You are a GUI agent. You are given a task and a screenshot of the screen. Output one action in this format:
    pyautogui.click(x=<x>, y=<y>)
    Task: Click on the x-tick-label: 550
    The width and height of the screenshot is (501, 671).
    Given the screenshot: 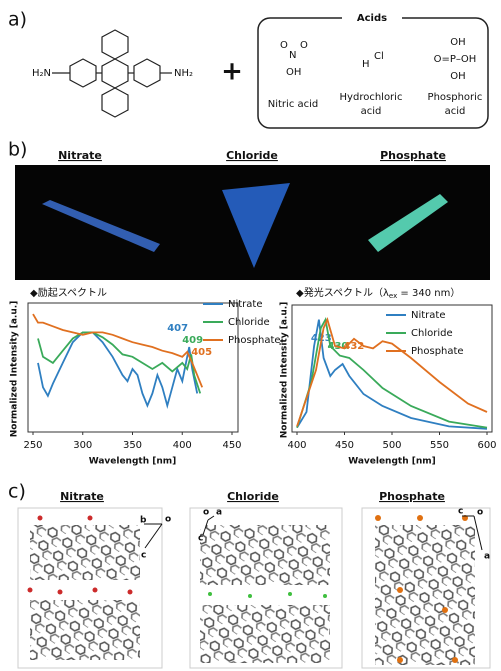 What is the action you would take?
    pyautogui.click(x=439, y=445)
    